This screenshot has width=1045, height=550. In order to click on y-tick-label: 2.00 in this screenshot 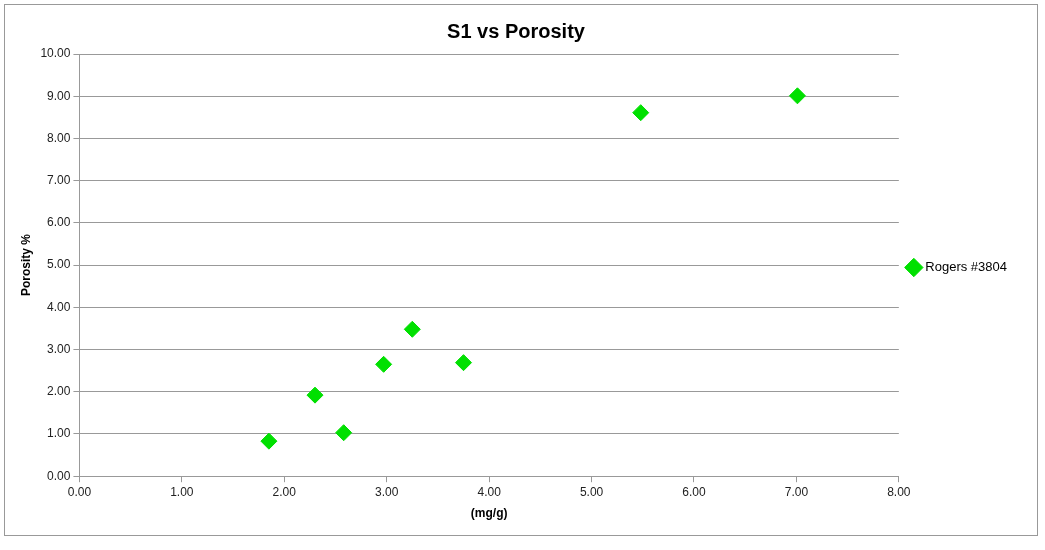, I will do `click(59, 391)`.